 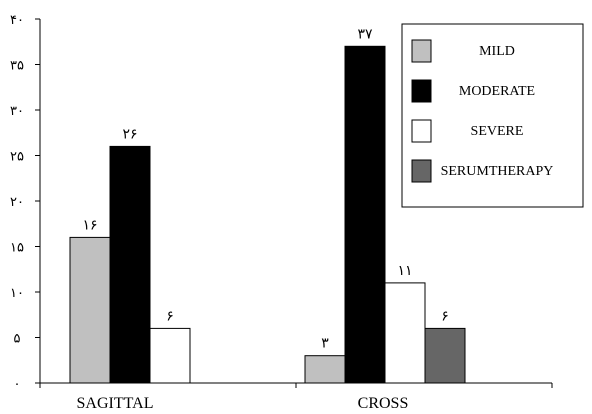 I want to click on y-tick-label: ١٠, so click(x=17, y=293).